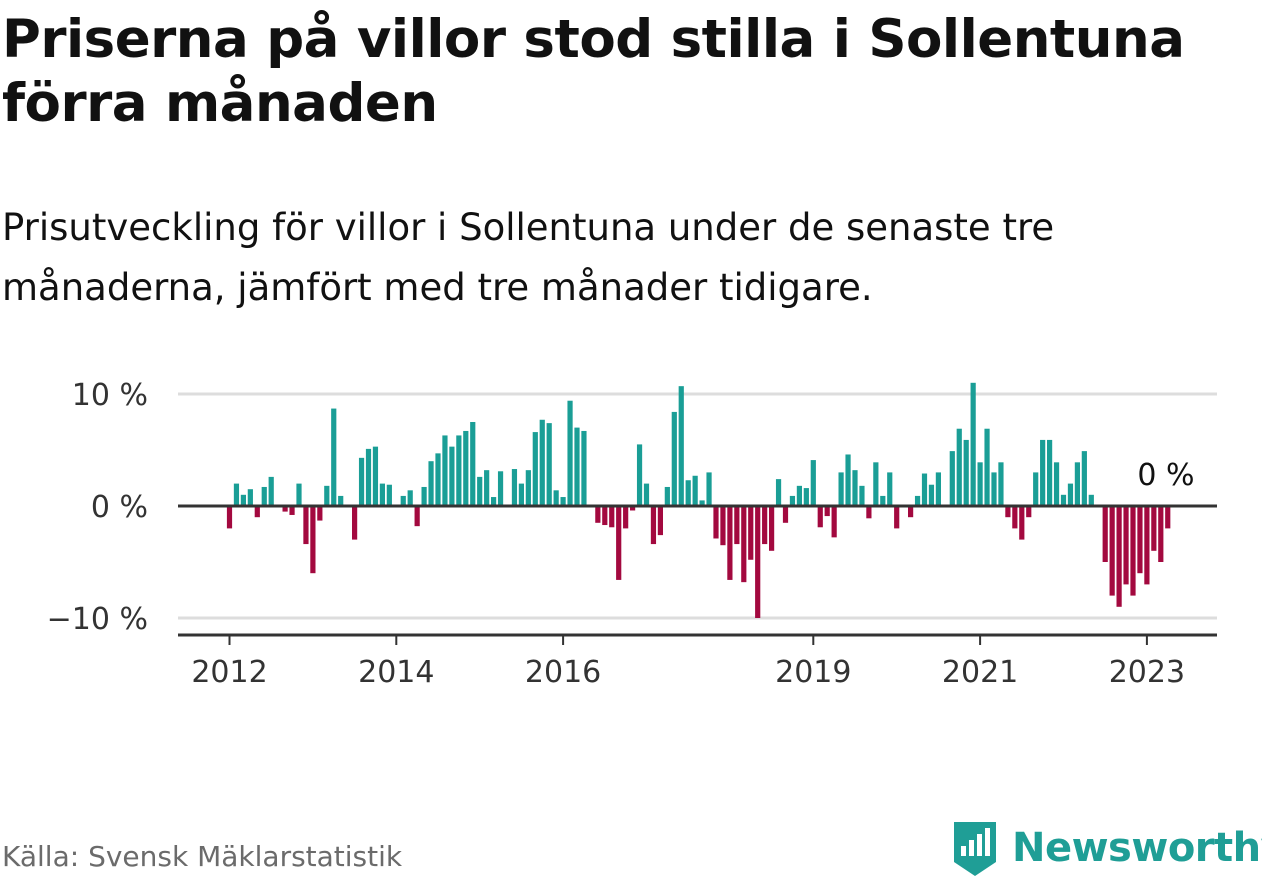  I want to click on x-tick-label: 2014, so click(396, 672).